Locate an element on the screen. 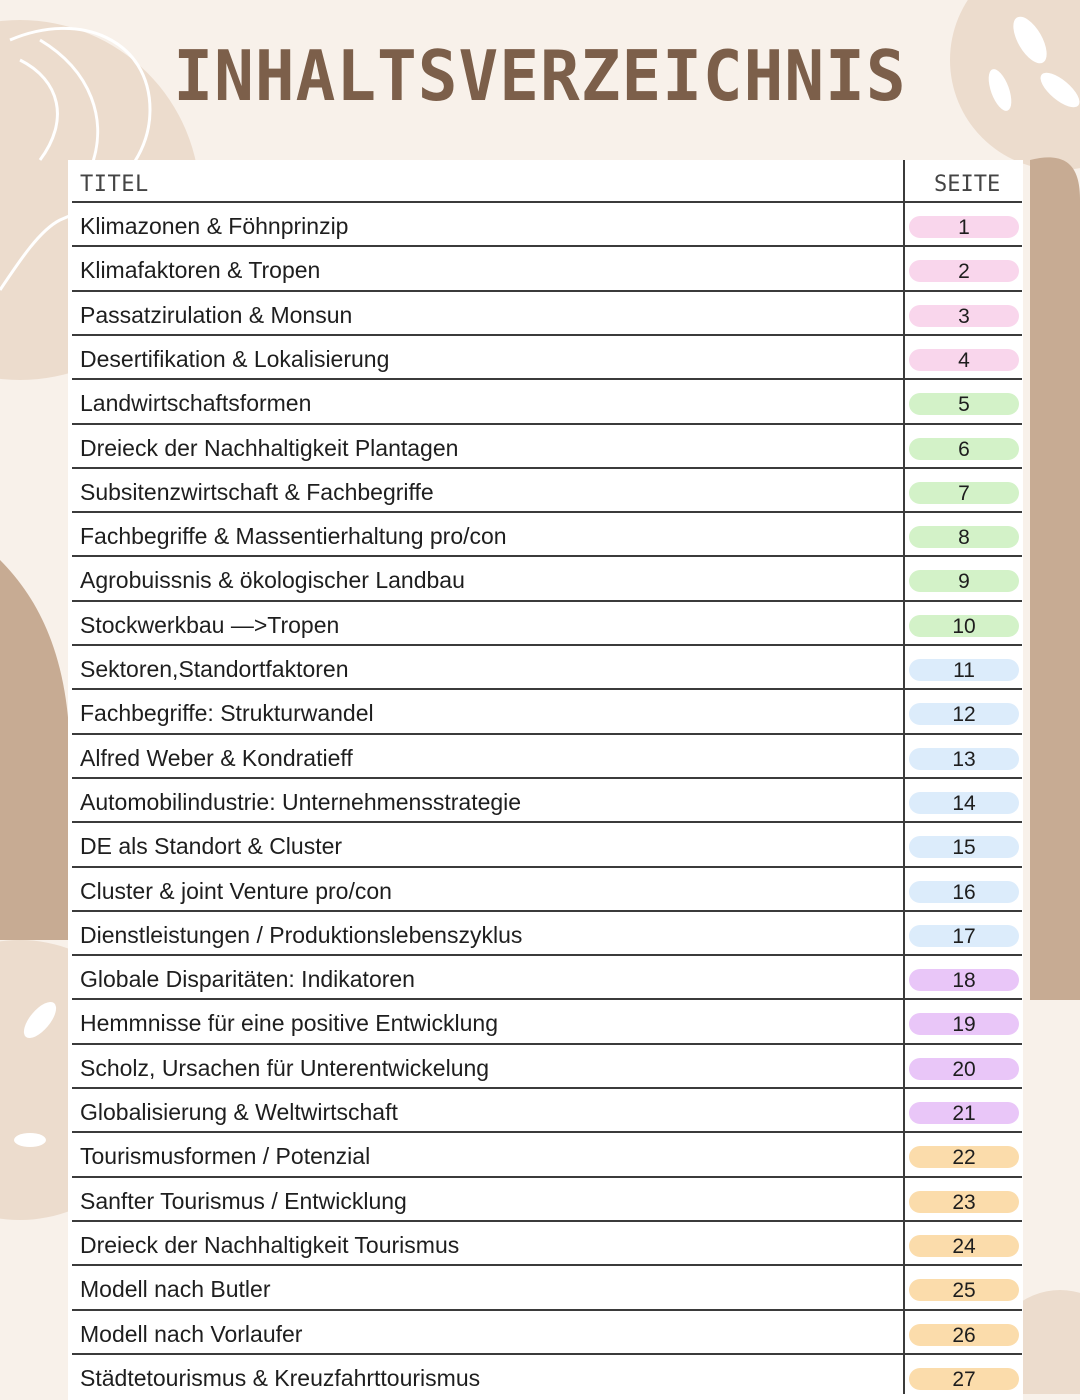 Image resolution: width=1080 pixels, height=1400 pixels. row-title: Scholz, Ursachen für Unterentwickelung is located at coordinates (285, 1067).